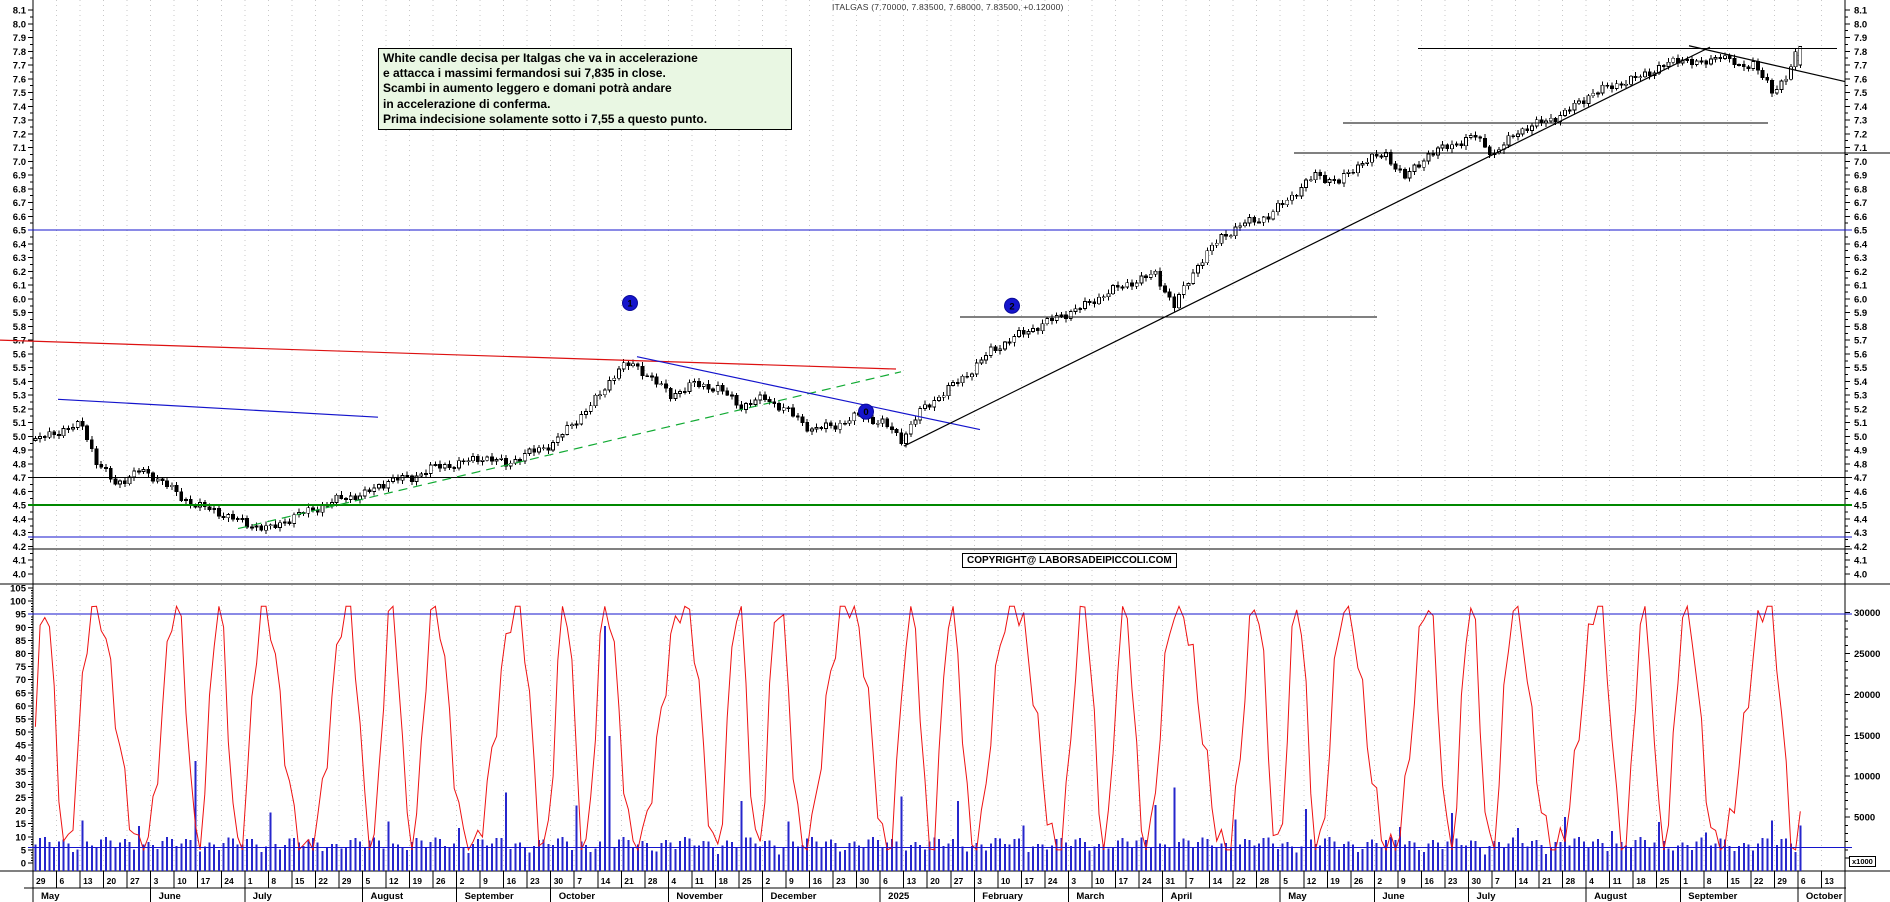 Image resolution: width=1890 pixels, height=902 pixels. What do you see at coordinates (1861, 231) in the screenshot?
I see `price-axis-label-right: 6.5` at bounding box center [1861, 231].